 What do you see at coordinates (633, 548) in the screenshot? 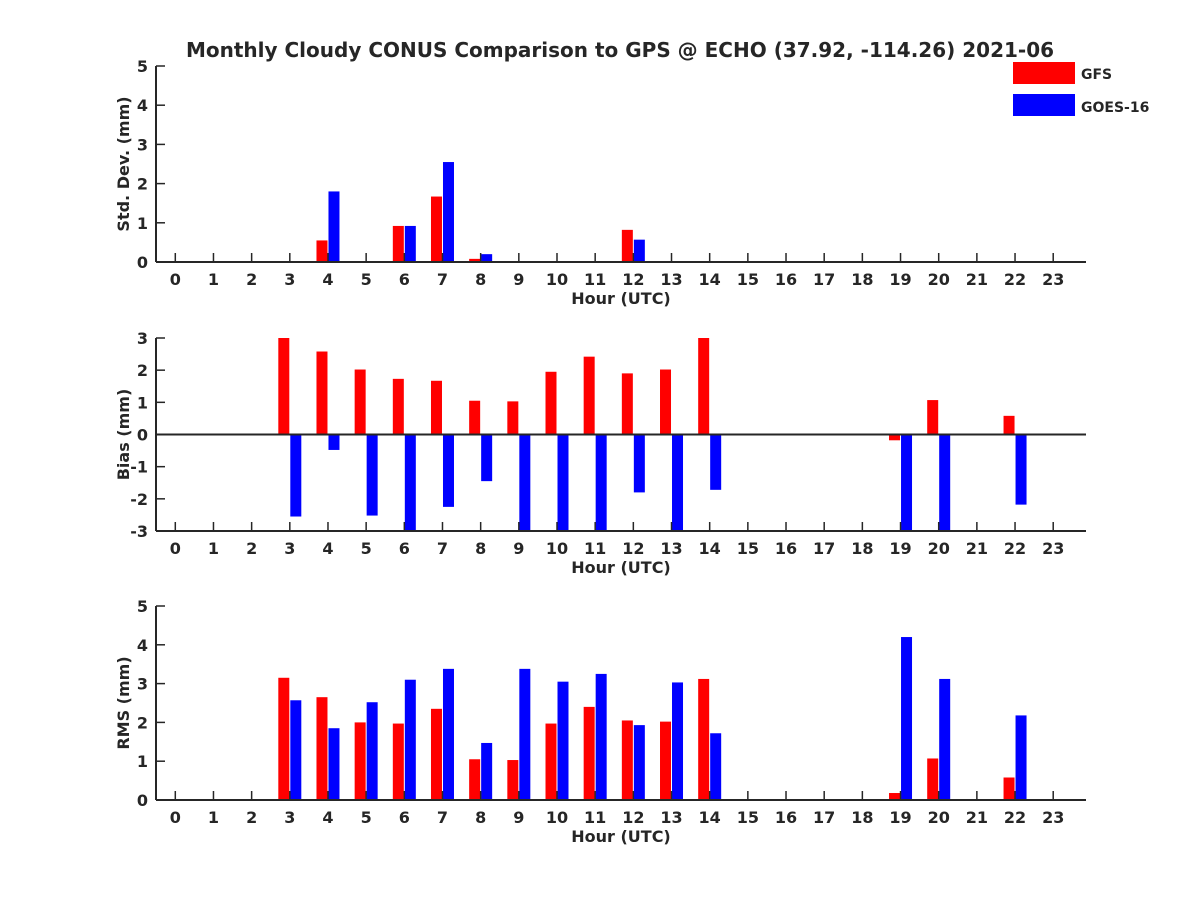
I see `bias-x-tick-label: 12` at bounding box center [633, 548].